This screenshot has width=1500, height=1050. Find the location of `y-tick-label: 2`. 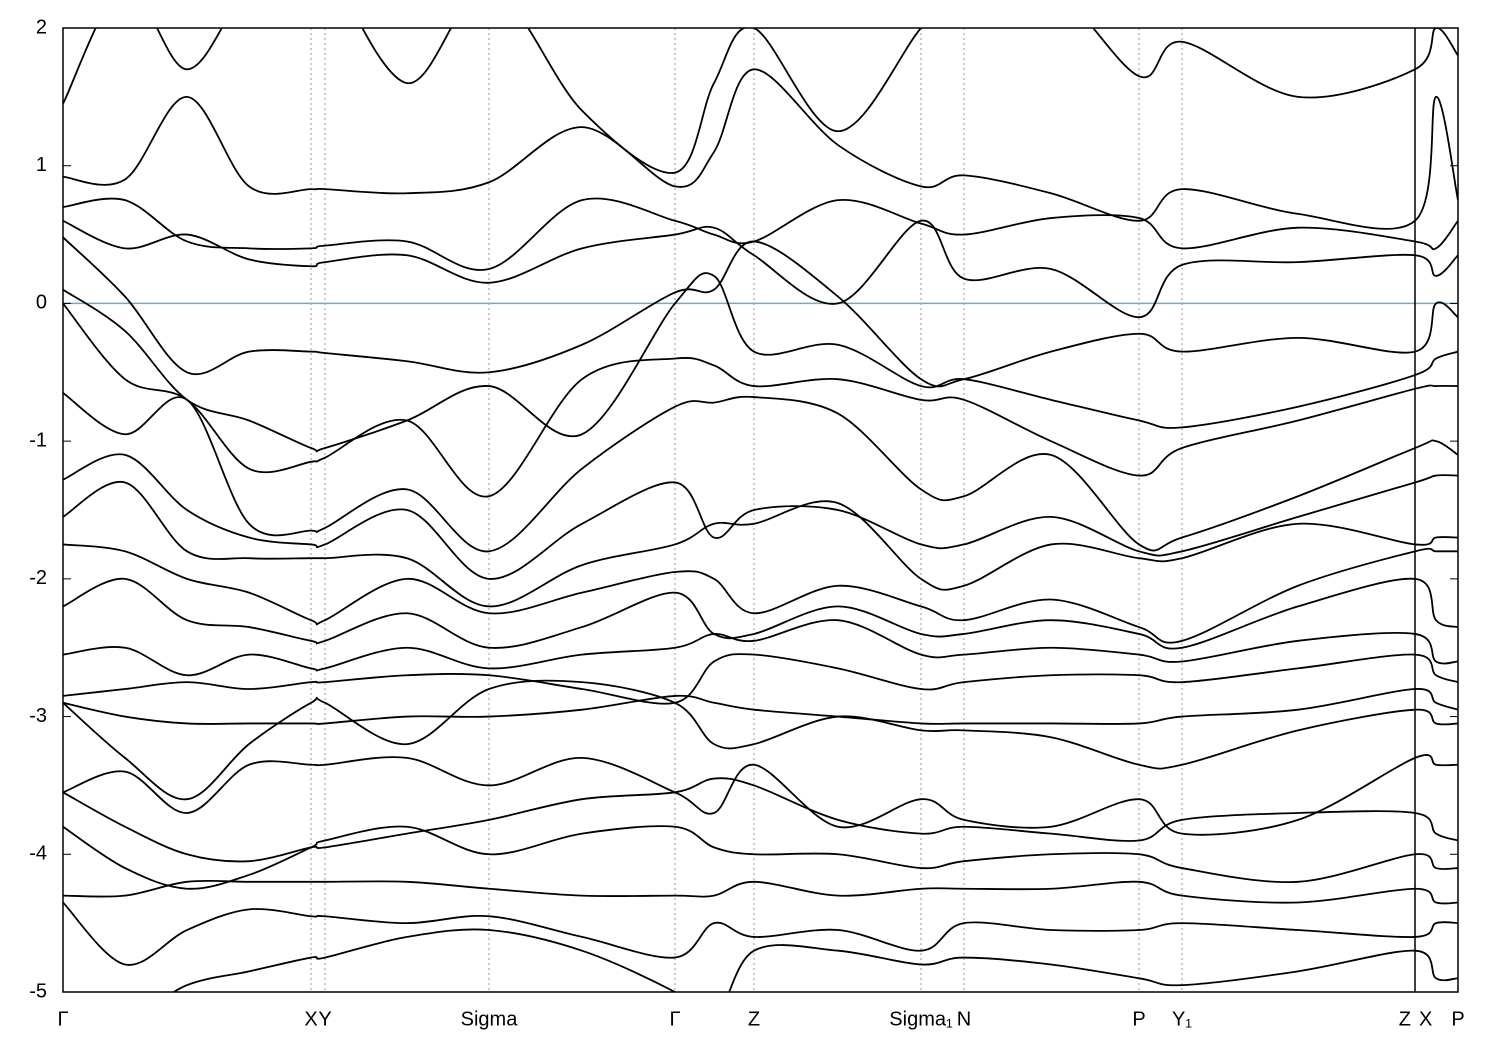

y-tick-label: 2 is located at coordinates (41, 27).